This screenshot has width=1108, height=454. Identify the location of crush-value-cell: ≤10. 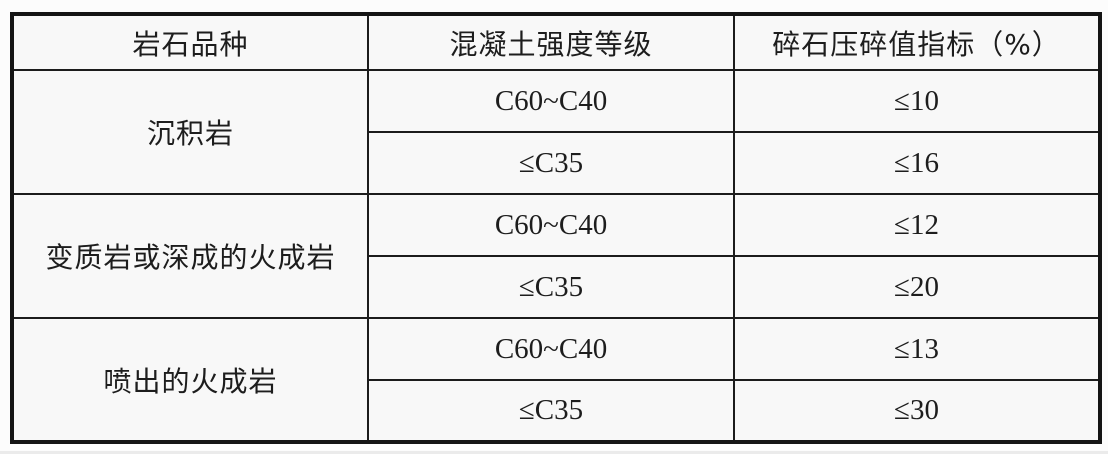
(917, 101).